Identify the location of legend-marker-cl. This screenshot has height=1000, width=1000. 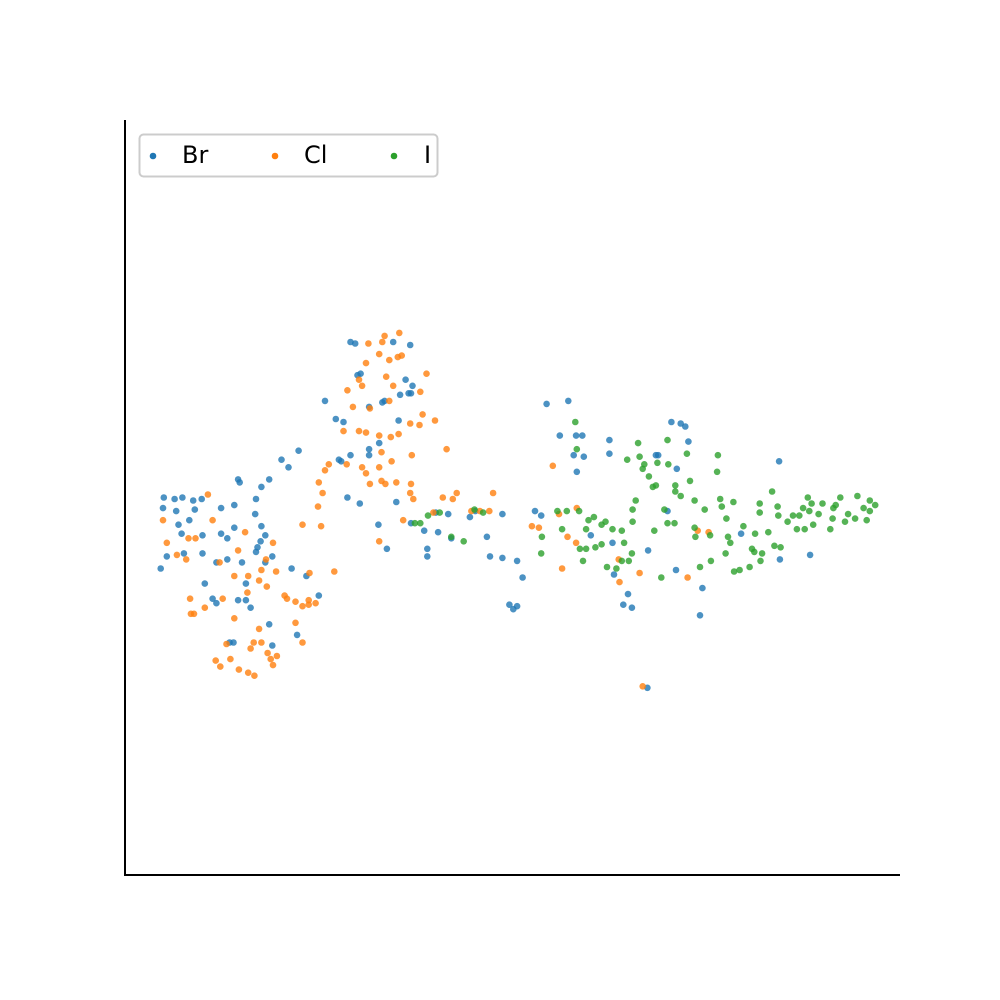
(275, 156).